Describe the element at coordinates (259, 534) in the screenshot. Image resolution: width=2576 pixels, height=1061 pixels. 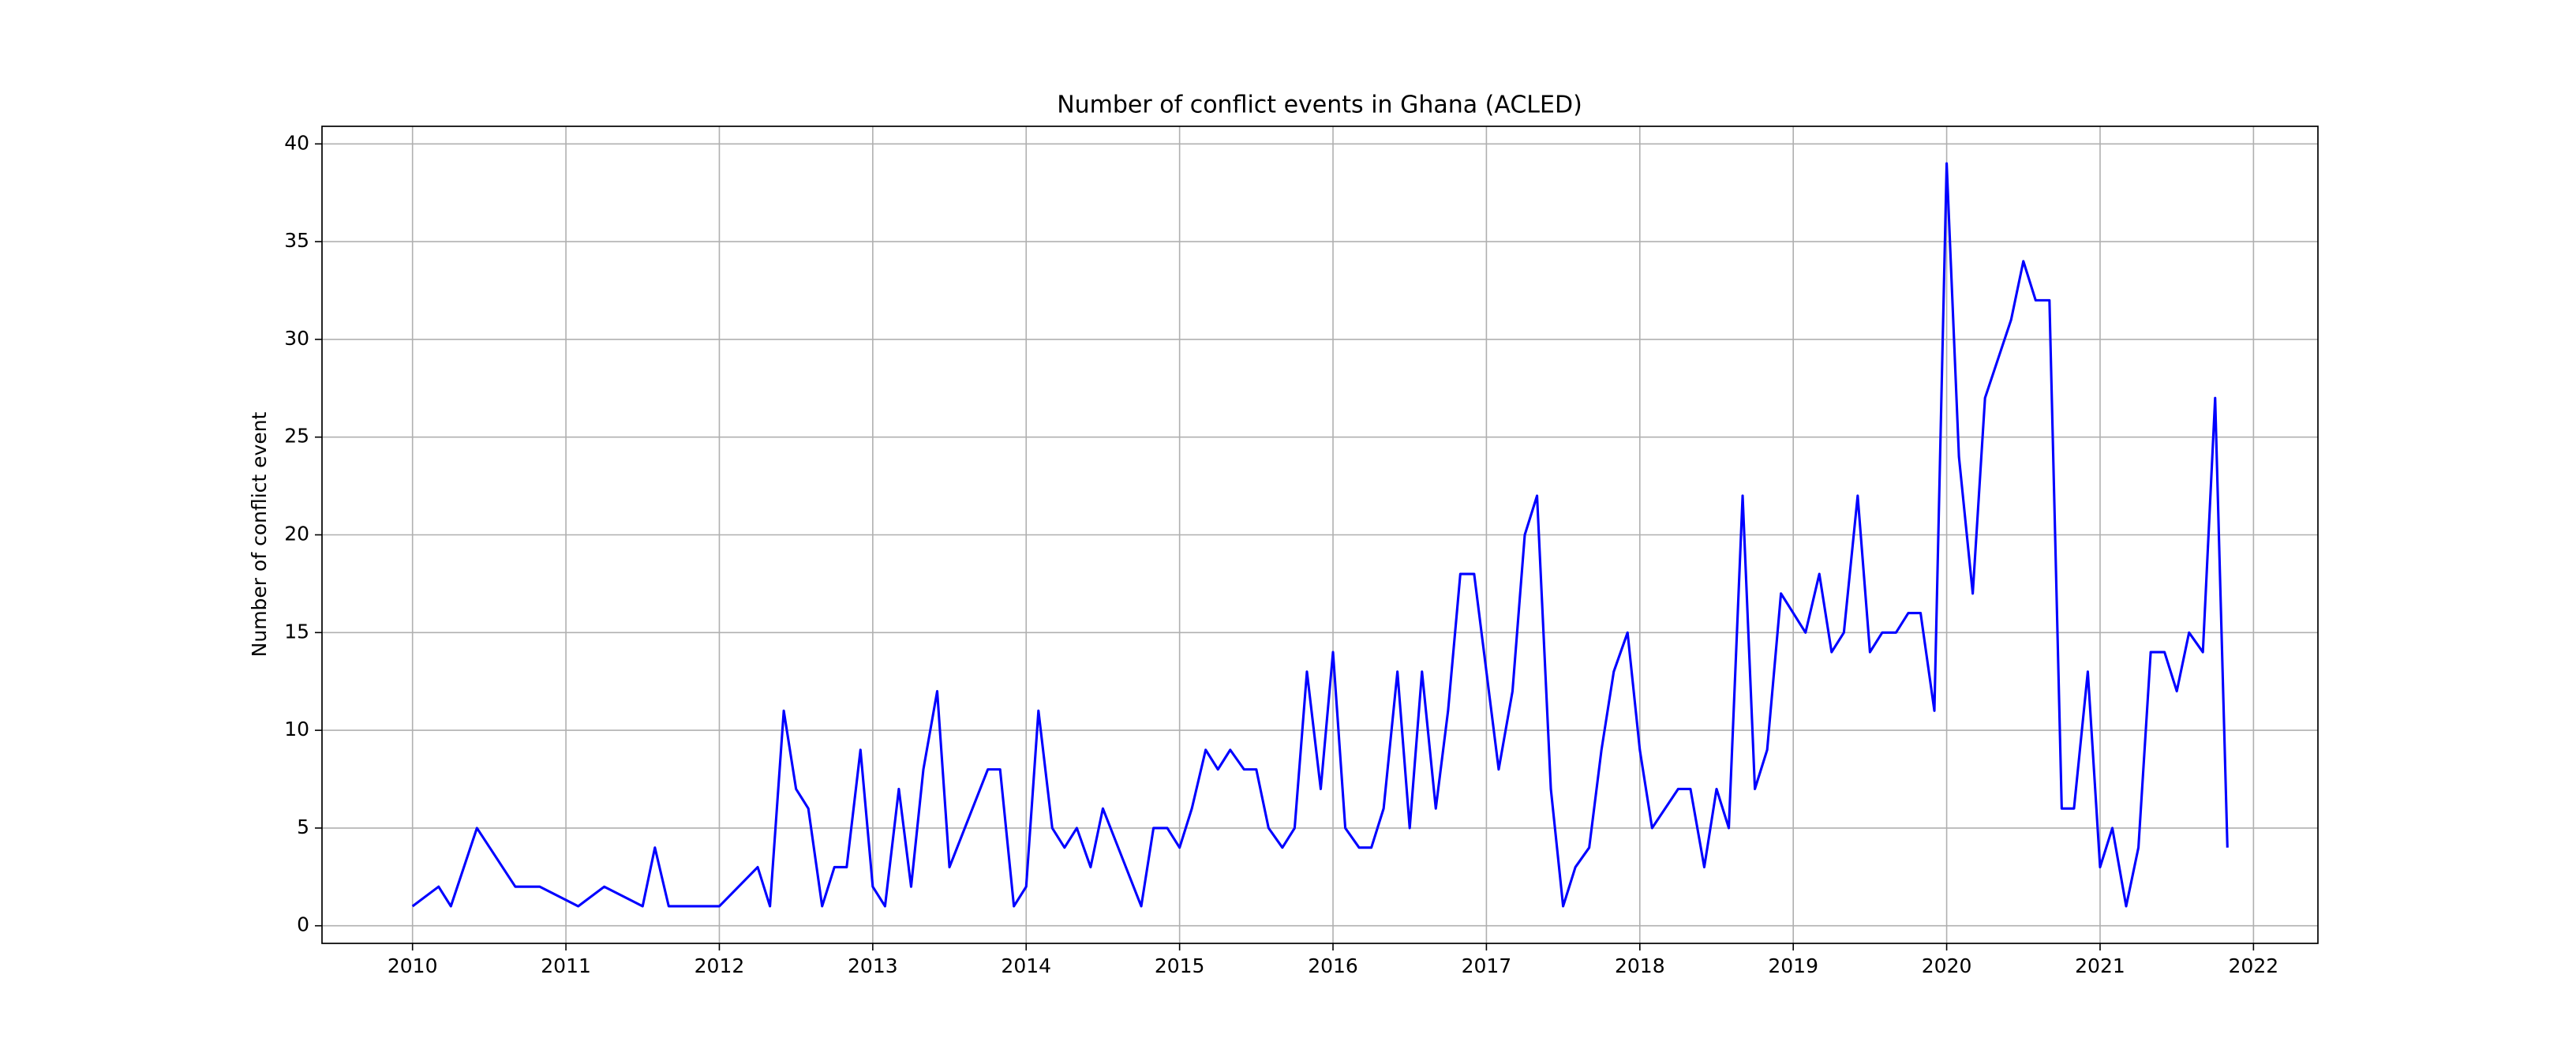
I see `y-axis-label: Number of conflict event` at that location.